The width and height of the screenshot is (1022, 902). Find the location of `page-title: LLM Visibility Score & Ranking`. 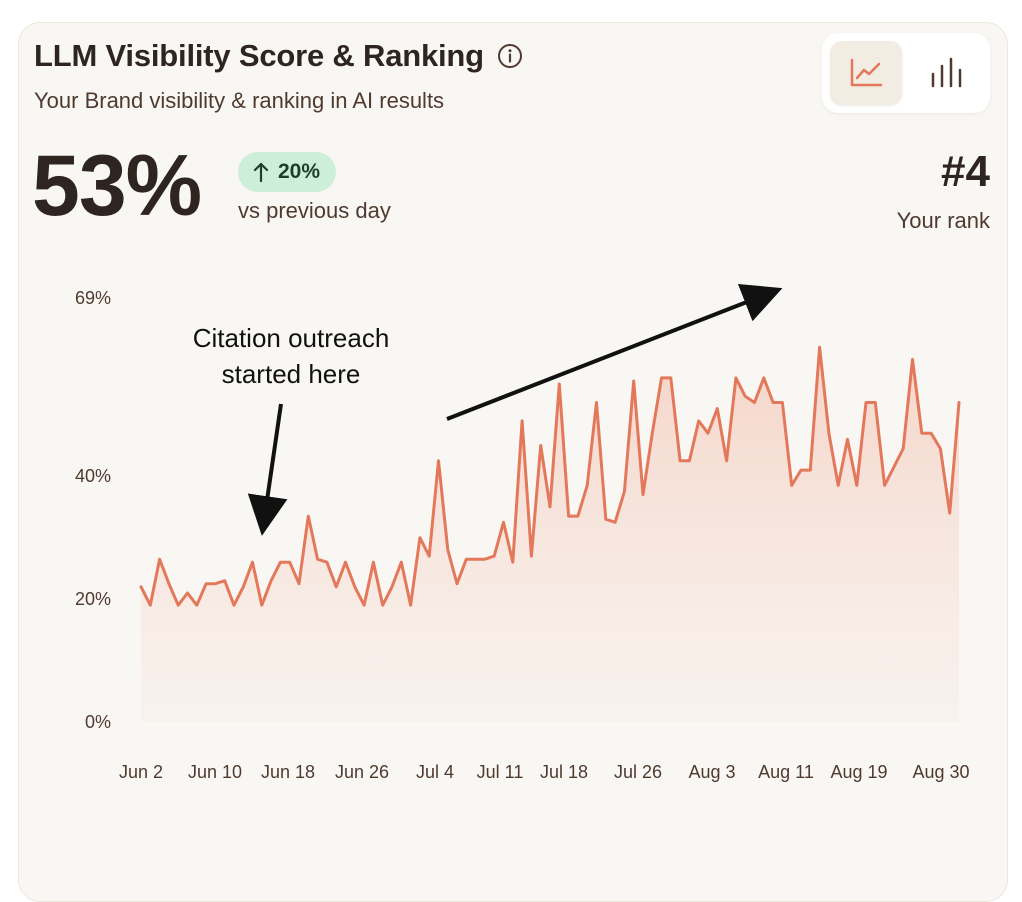

page-title: LLM Visibility Score & Ranking is located at coordinates (259, 55).